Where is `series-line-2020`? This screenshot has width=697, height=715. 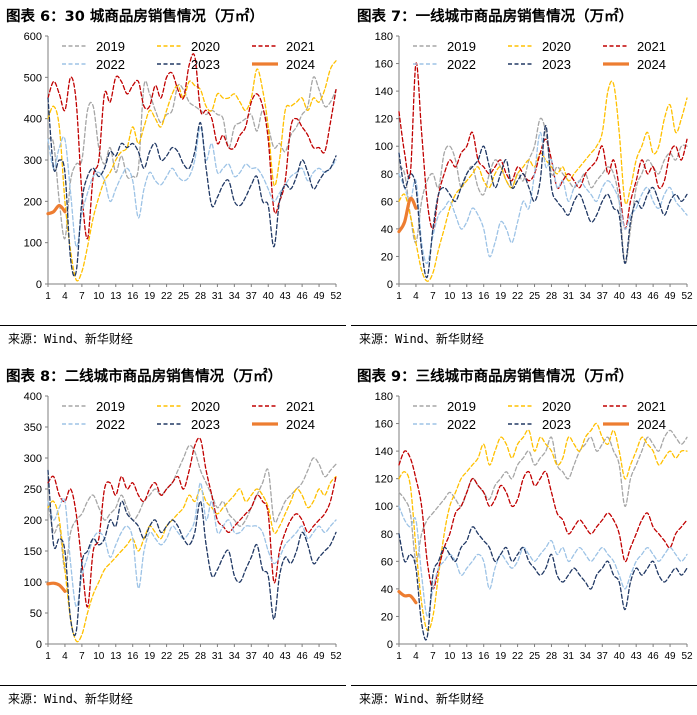
series-line-2020 is located at coordinates (192, 171).